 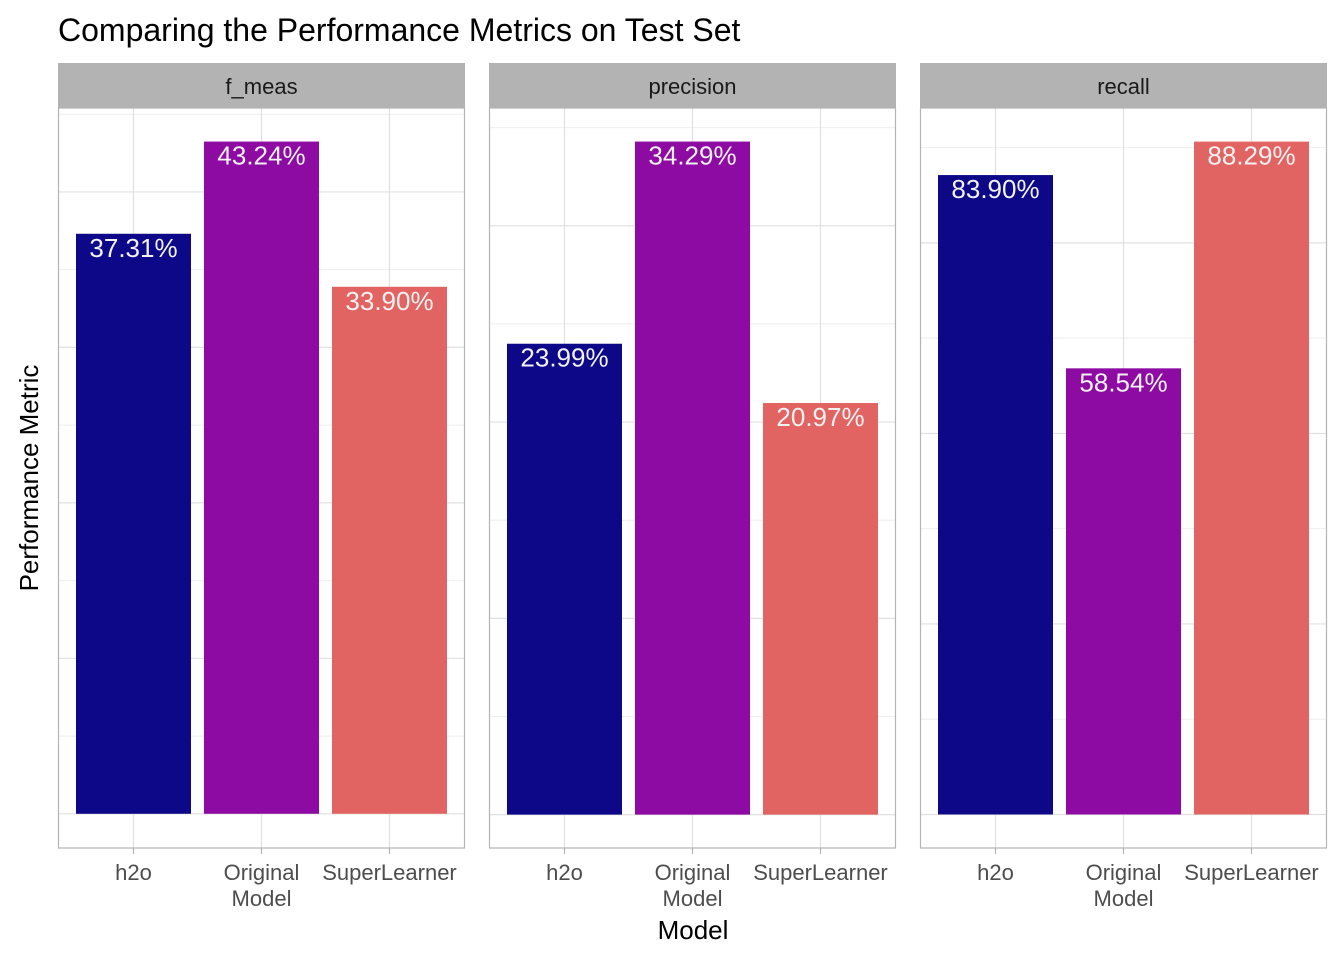 What do you see at coordinates (995, 189) in the screenshot?
I see `bar-data-label: 83.90%` at bounding box center [995, 189].